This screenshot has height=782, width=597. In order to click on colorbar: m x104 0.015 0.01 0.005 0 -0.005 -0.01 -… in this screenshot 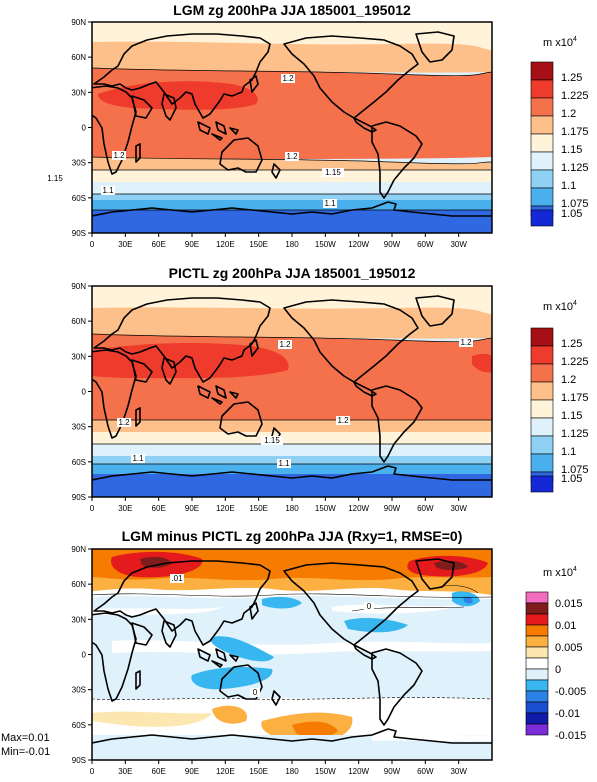, I will do `click(555, 654)`.